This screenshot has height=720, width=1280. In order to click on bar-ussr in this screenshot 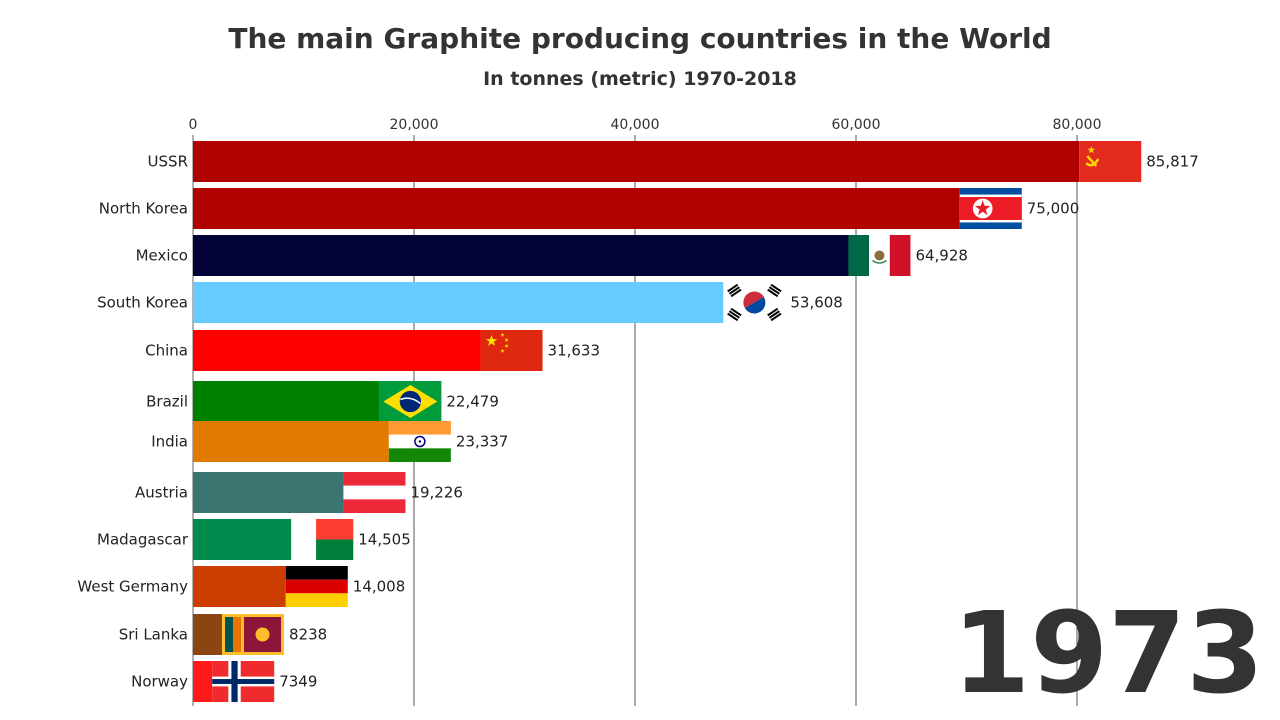, I will do `click(636, 161)`.